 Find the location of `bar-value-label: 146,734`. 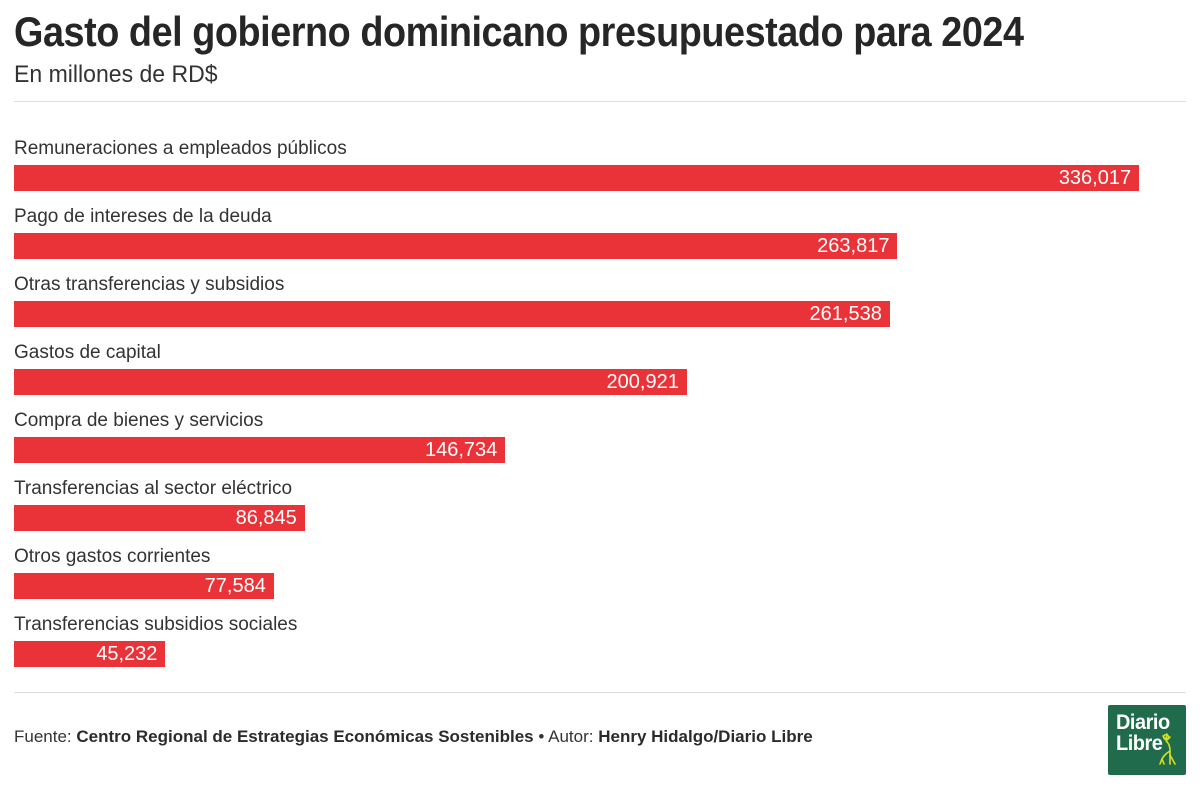

bar-value-label: 146,734 is located at coordinates (461, 450).